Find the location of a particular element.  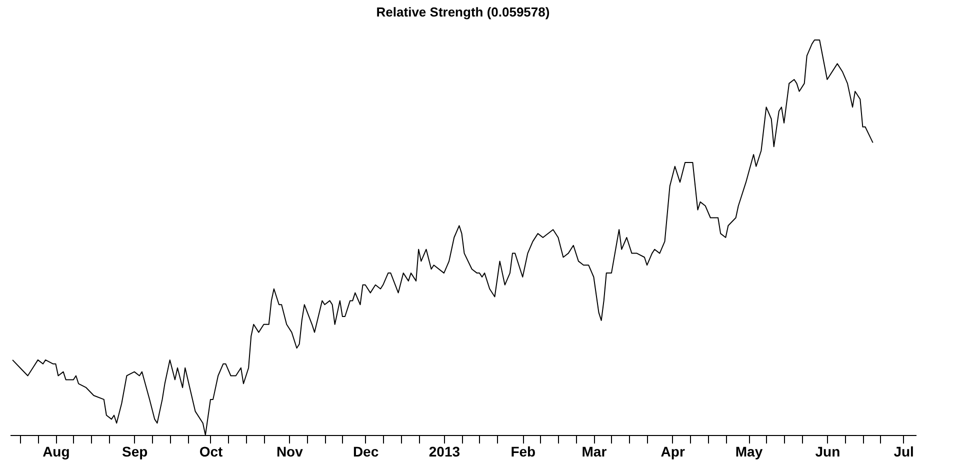

x-tick-label: May is located at coordinates (749, 452).